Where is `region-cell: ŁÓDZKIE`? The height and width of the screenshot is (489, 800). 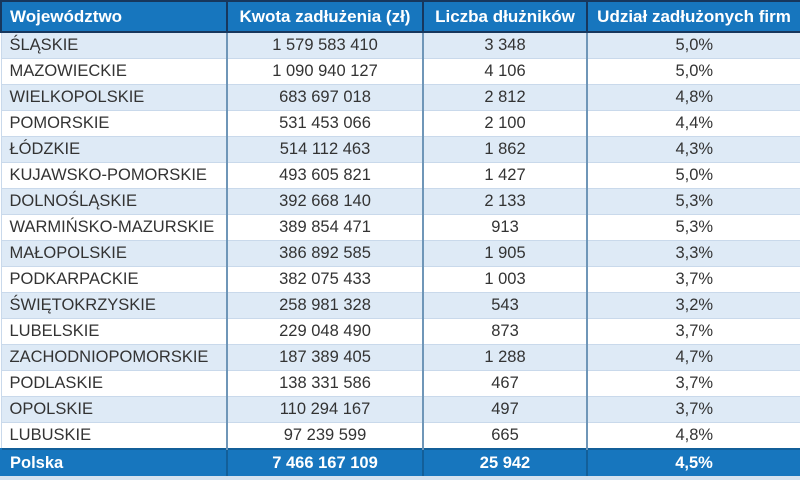 region-cell: ŁÓDZKIE is located at coordinates (114, 149).